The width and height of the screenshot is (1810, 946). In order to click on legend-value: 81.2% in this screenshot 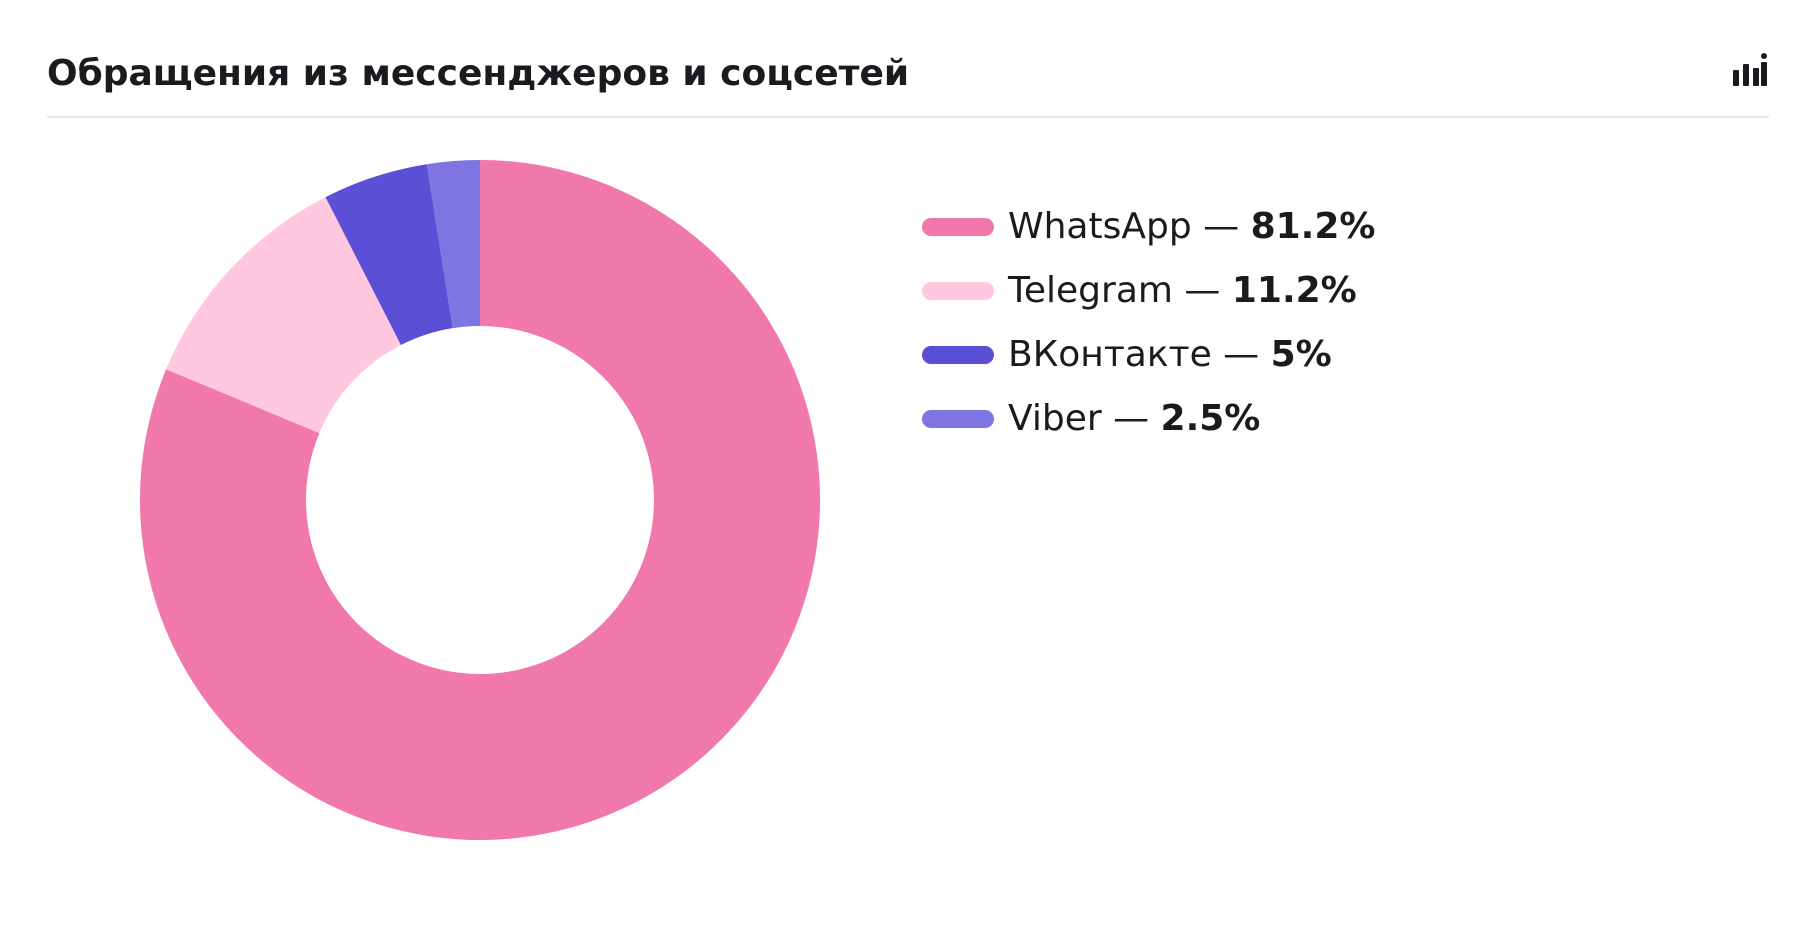, I will do `click(1313, 226)`.